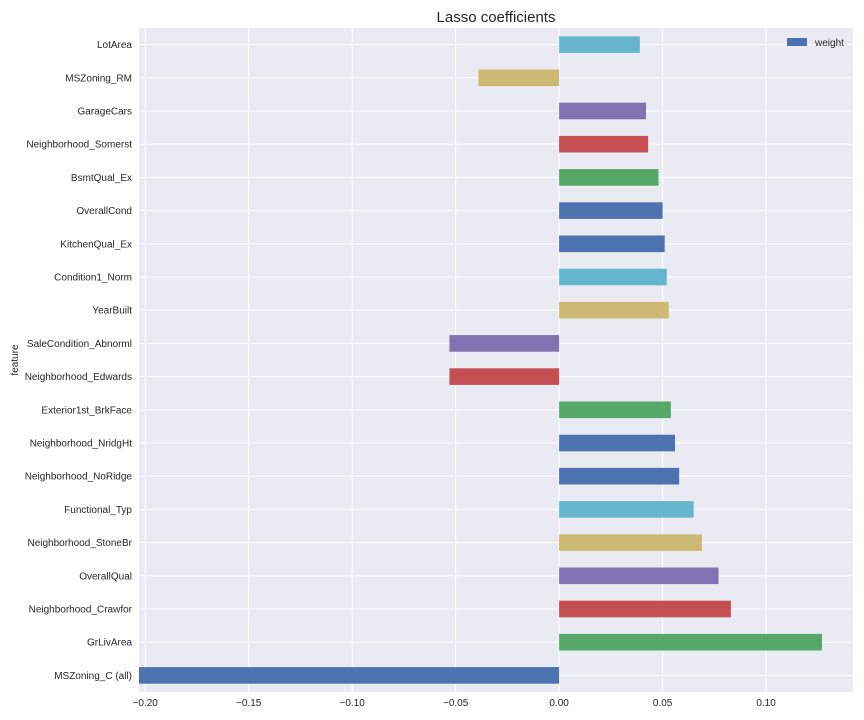 This screenshot has height=720, width=864. I want to click on y-tick-label: LotArea, so click(114, 45).